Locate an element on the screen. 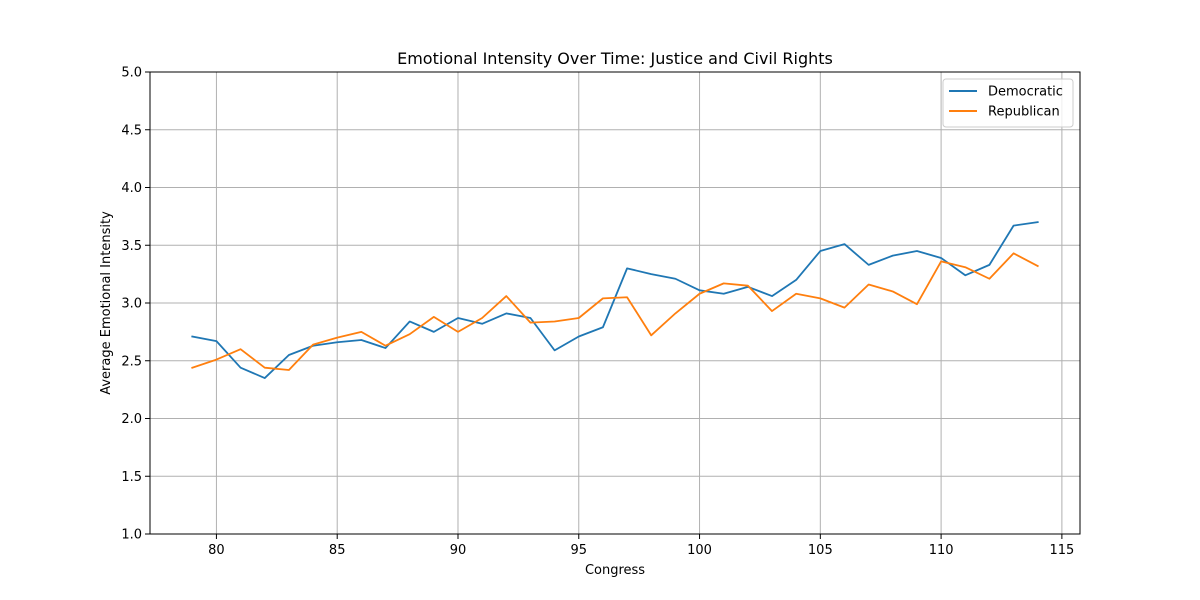  legend: Democratic Republican is located at coordinates (1008, 103).